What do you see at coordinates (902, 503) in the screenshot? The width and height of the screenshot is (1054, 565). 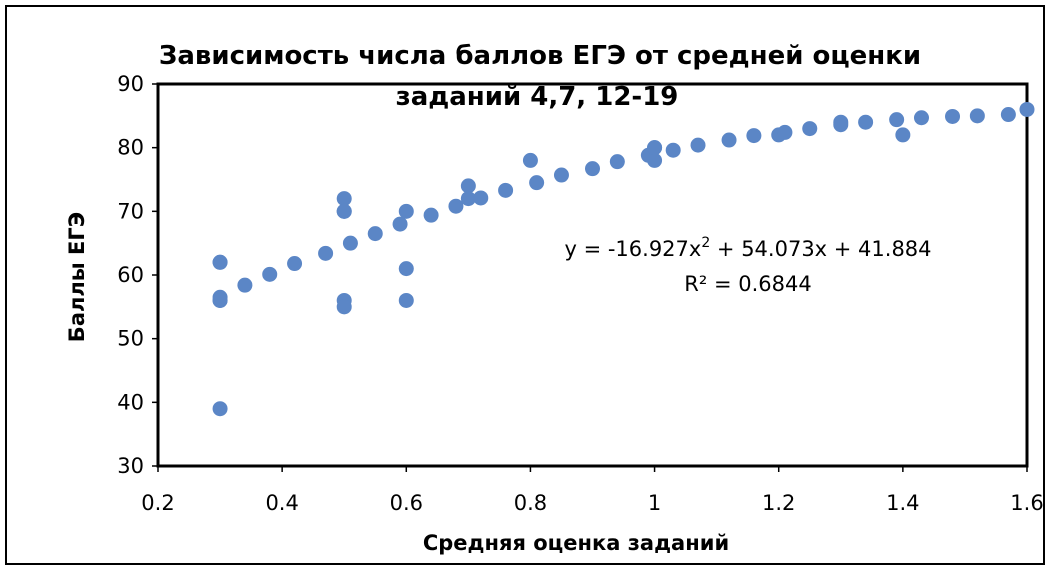 I see `x-tick-label: 1.4` at bounding box center [902, 503].